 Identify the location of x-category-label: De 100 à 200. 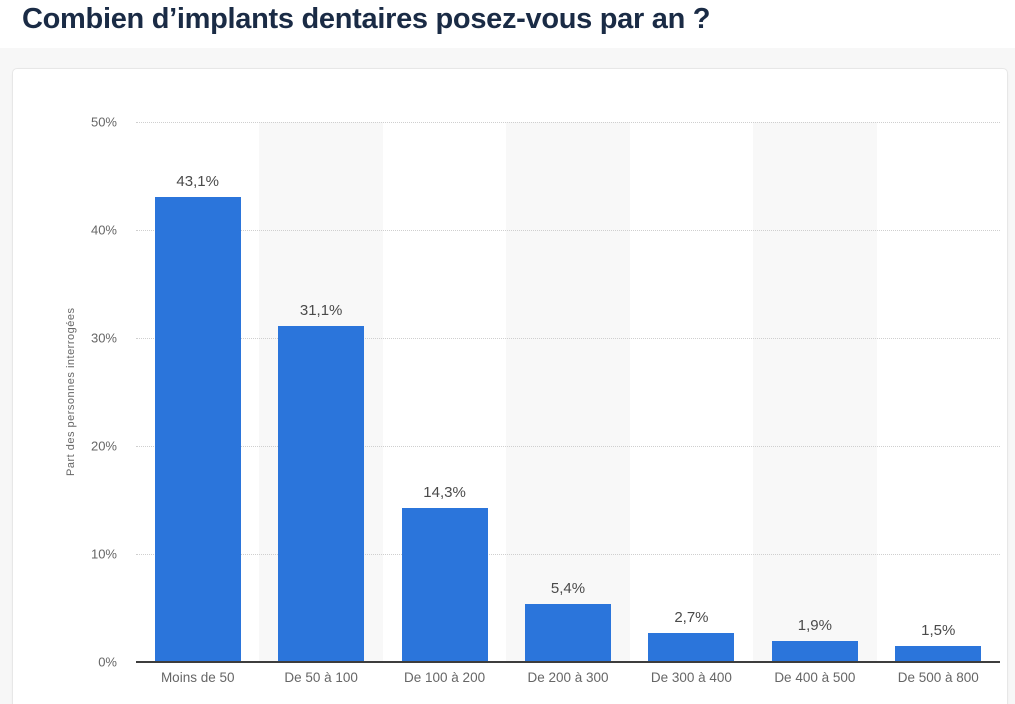
(445, 677).